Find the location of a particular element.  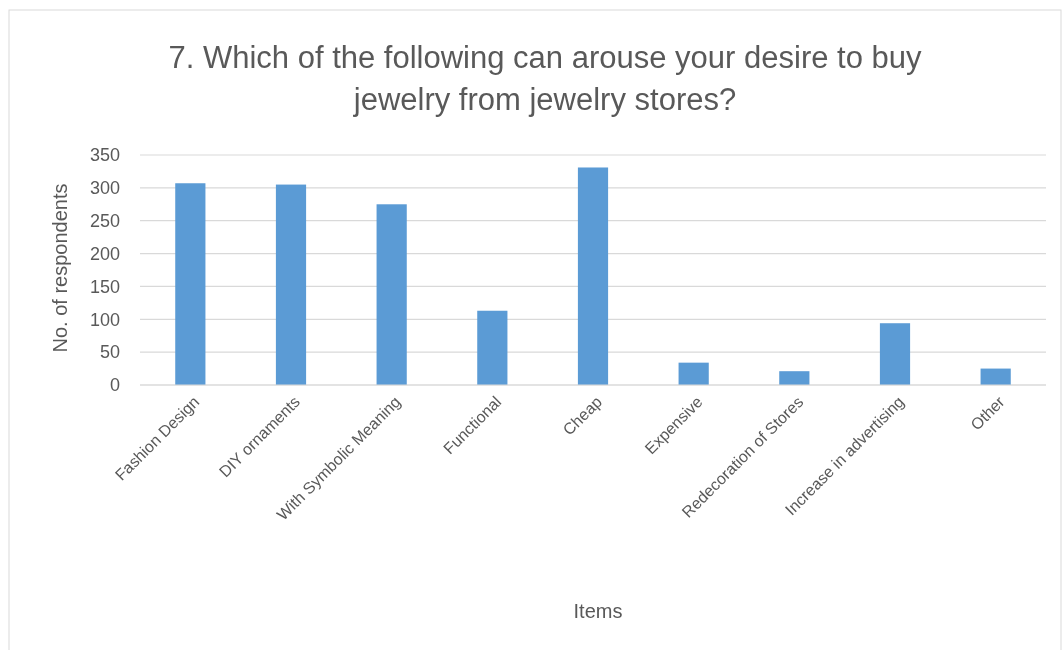

y-tick-label: 350 is located at coordinates (104, 155).